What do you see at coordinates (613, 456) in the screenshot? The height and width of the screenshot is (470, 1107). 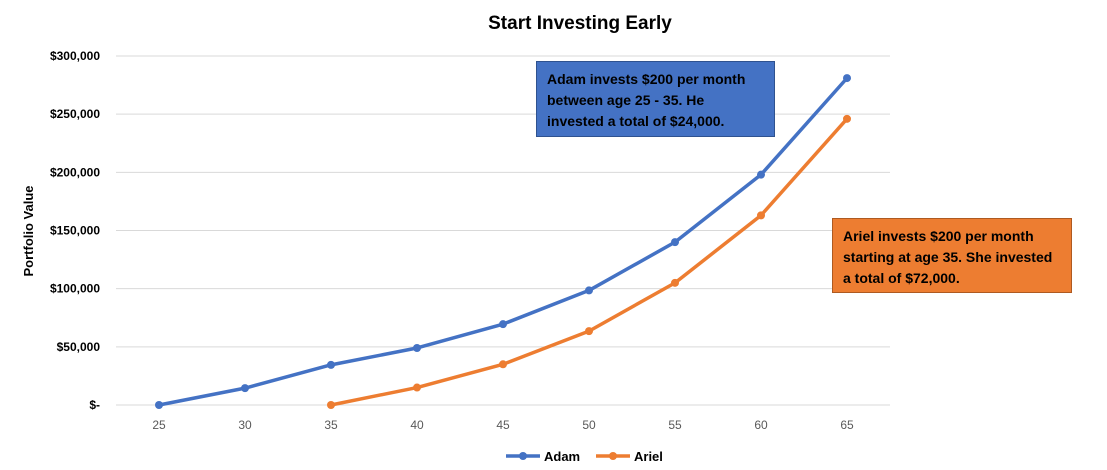 I see `ariel-legend-marker` at bounding box center [613, 456].